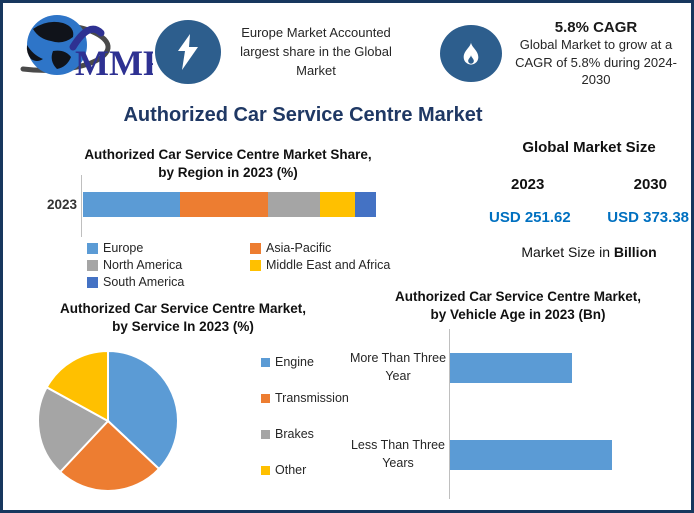 Image resolution: width=694 pixels, height=513 pixels. I want to click on legend-label-brakes: Brakes, so click(294, 434).